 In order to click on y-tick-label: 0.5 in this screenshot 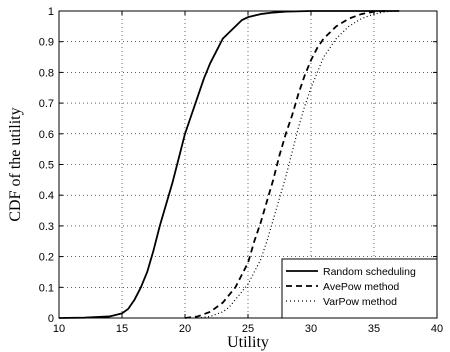, I will do `click(46, 166)`.